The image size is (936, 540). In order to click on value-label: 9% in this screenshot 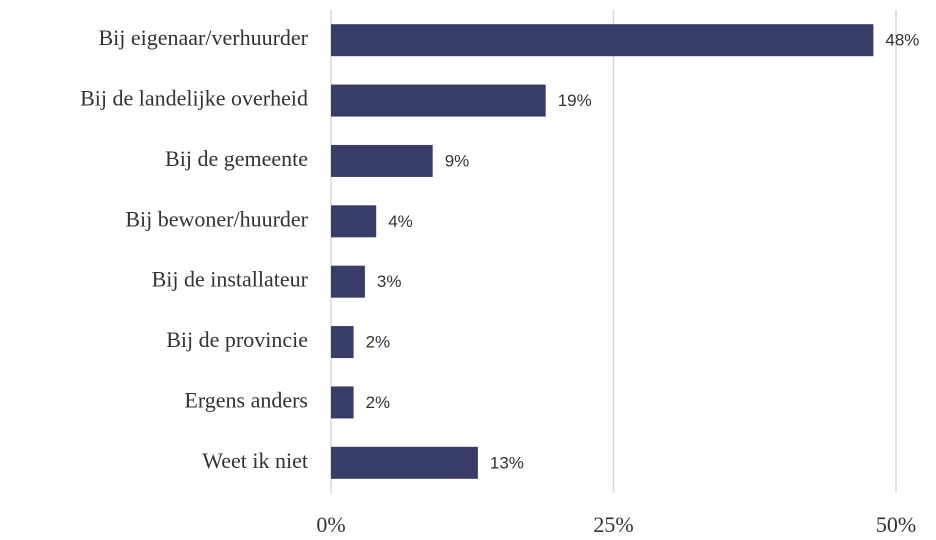, I will do `click(457, 160)`.